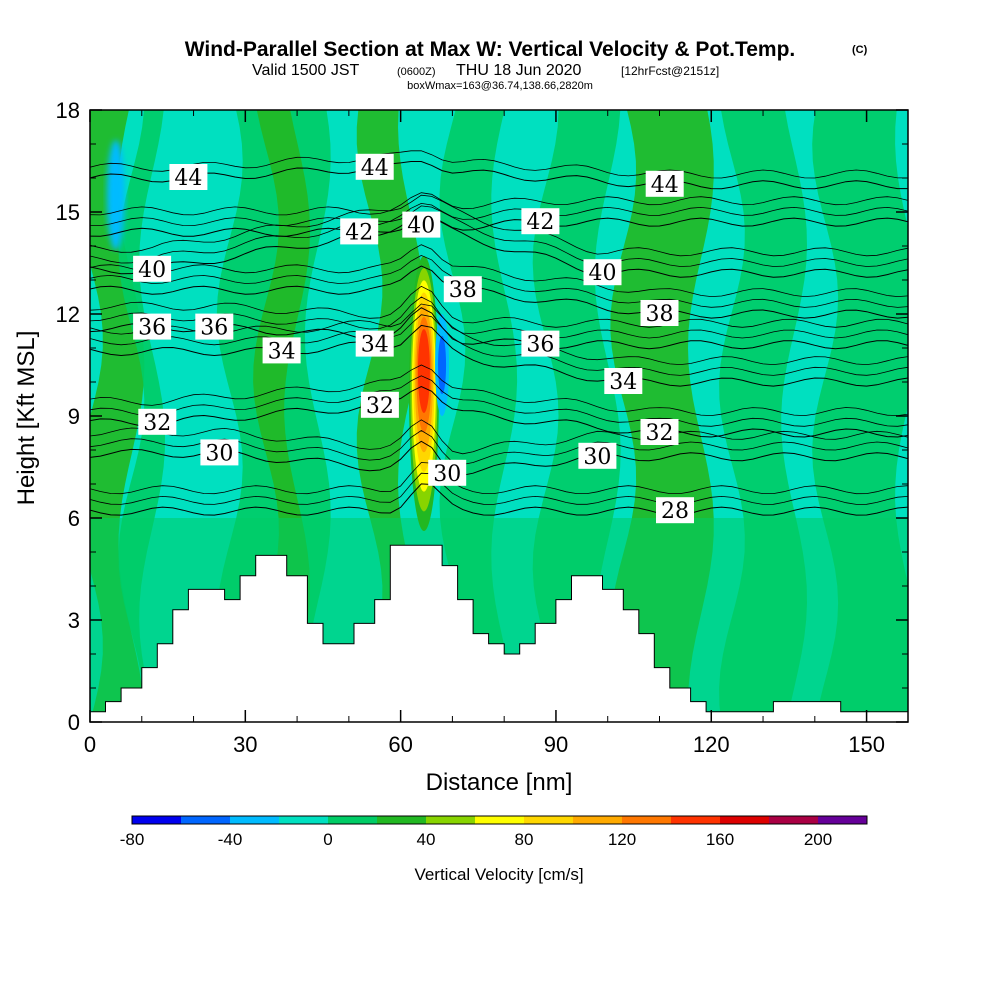 This screenshot has width=1000, height=1000. What do you see at coordinates (245, 744) in the screenshot?
I see `x-tick-label: 30` at bounding box center [245, 744].